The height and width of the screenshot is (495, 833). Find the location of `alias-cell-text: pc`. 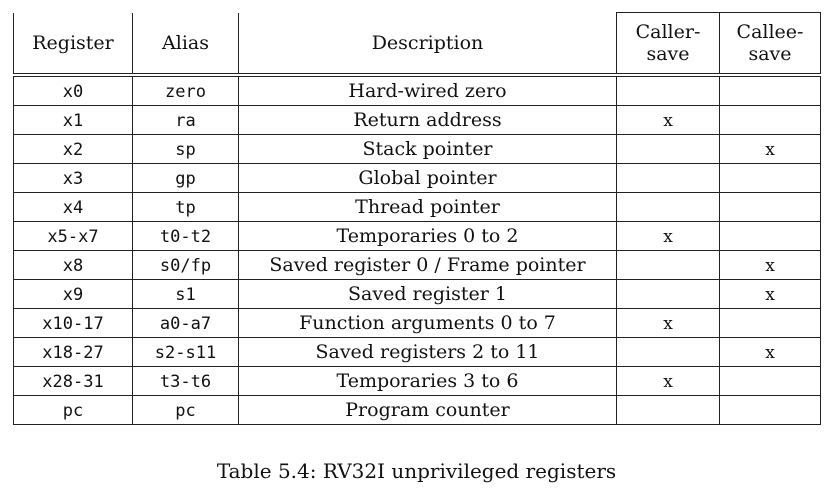

alias-cell-text: pc is located at coordinates (185, 411).